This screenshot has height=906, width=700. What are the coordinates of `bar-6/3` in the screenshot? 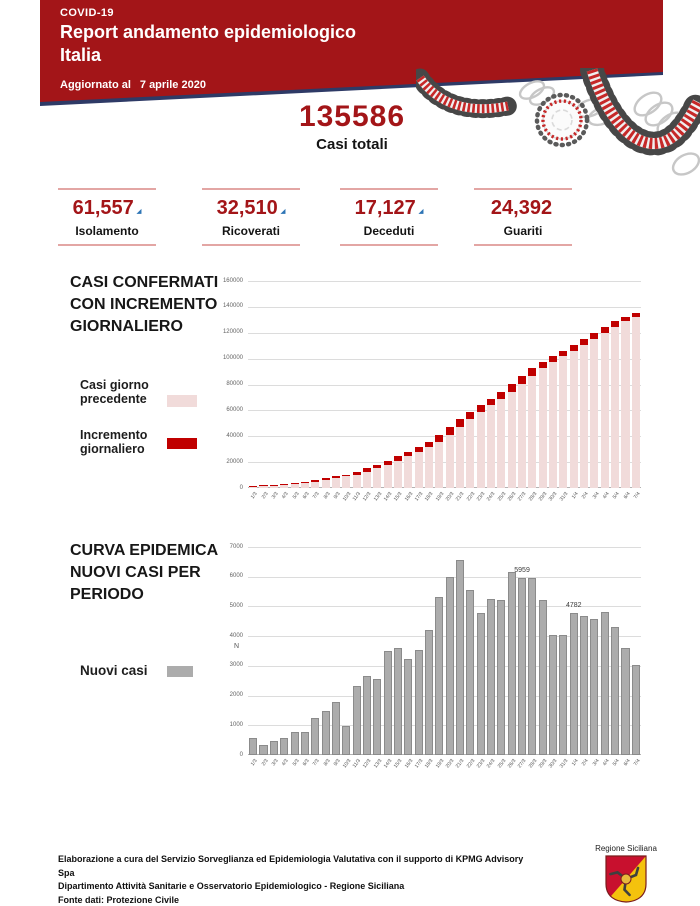 It's located at (304, 743).